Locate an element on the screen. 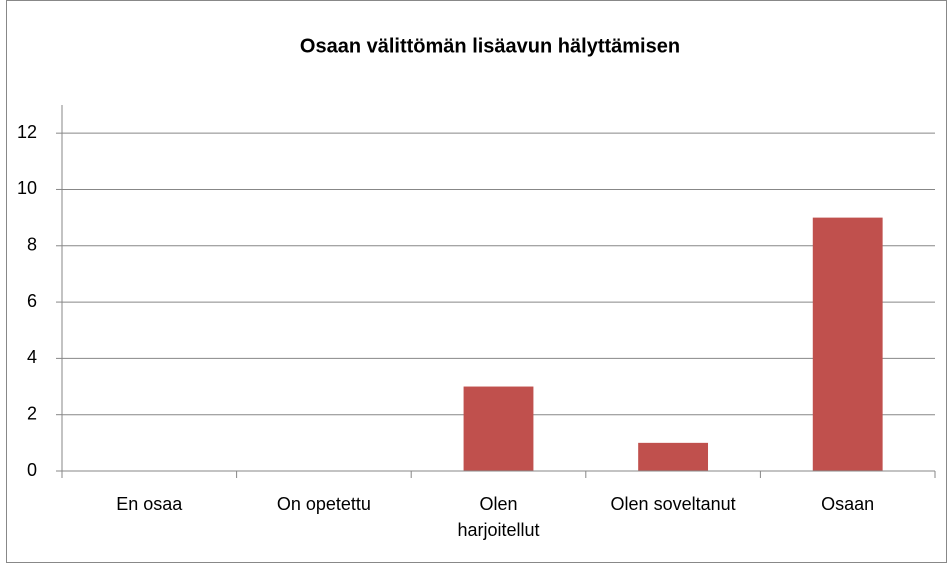 Image resolution: width=948 pixels, height=564 pixels. x-tick-label: Olen harjoitellut is located at coordinates (498, 517).